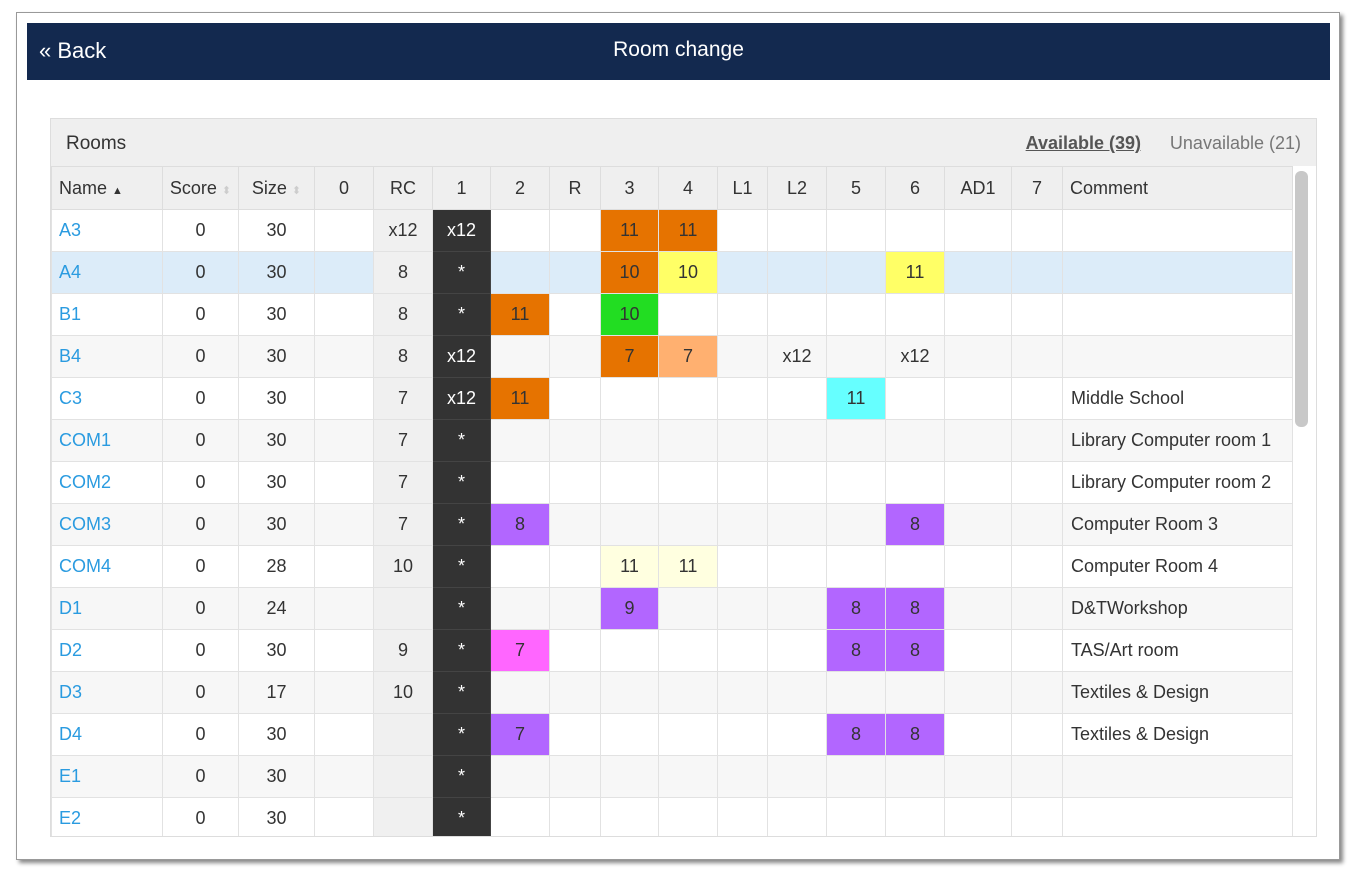 The height and width of the screenshot is (879, 1356). What do you see at coordinates (107, 776) in the screenshot?
I see `room-name-link: E1` at bounding box center [107, 776].